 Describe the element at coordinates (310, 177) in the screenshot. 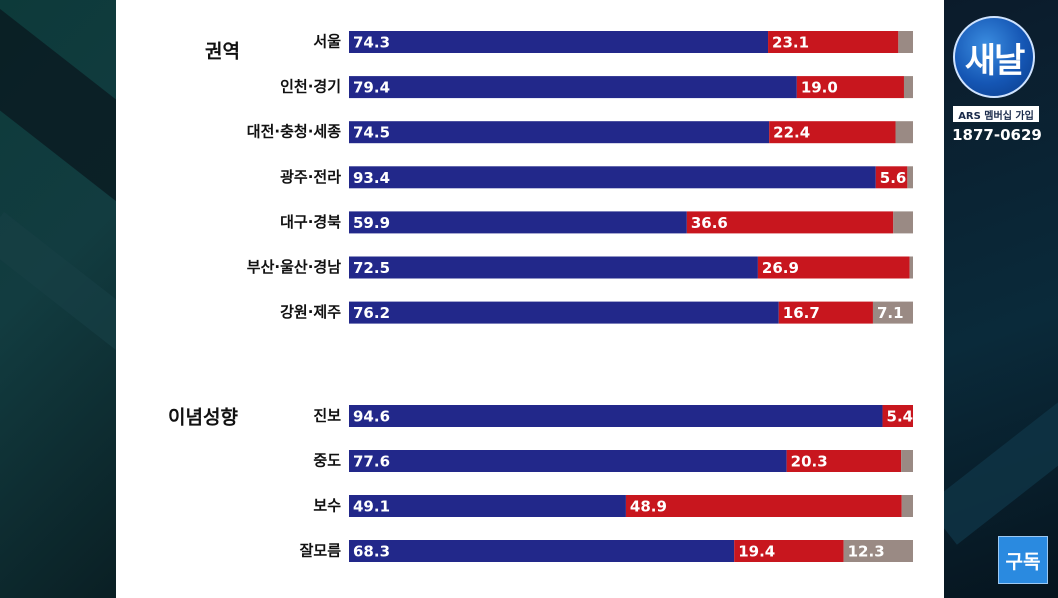

I see `category-label: 광주·전라` at that location.